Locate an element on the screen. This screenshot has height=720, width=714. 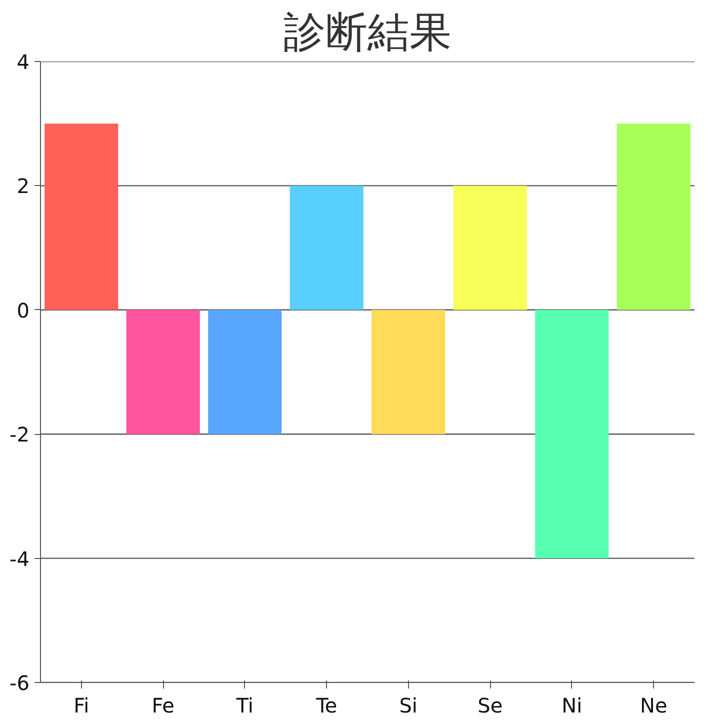
x-tick-label: Ni is located at coordinates (572, 706).